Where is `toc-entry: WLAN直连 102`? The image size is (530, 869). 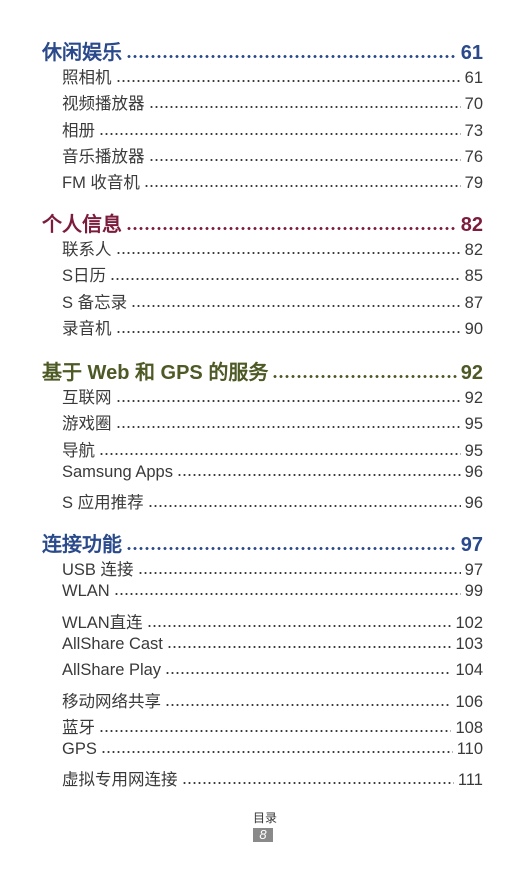
toc-entry: WLAN直连 102 is located at coordinates (265, 621).